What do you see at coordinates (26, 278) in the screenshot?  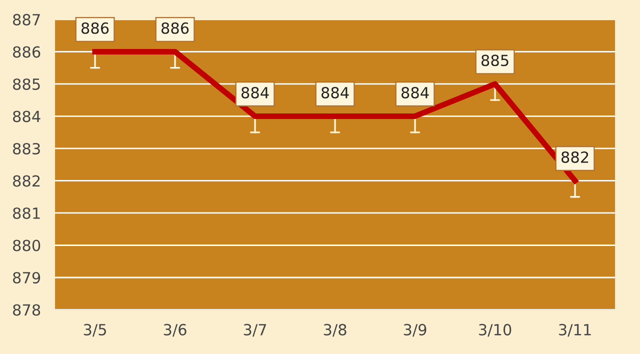 I see `y-tick-label: 879` at bounding box center [26, 278].